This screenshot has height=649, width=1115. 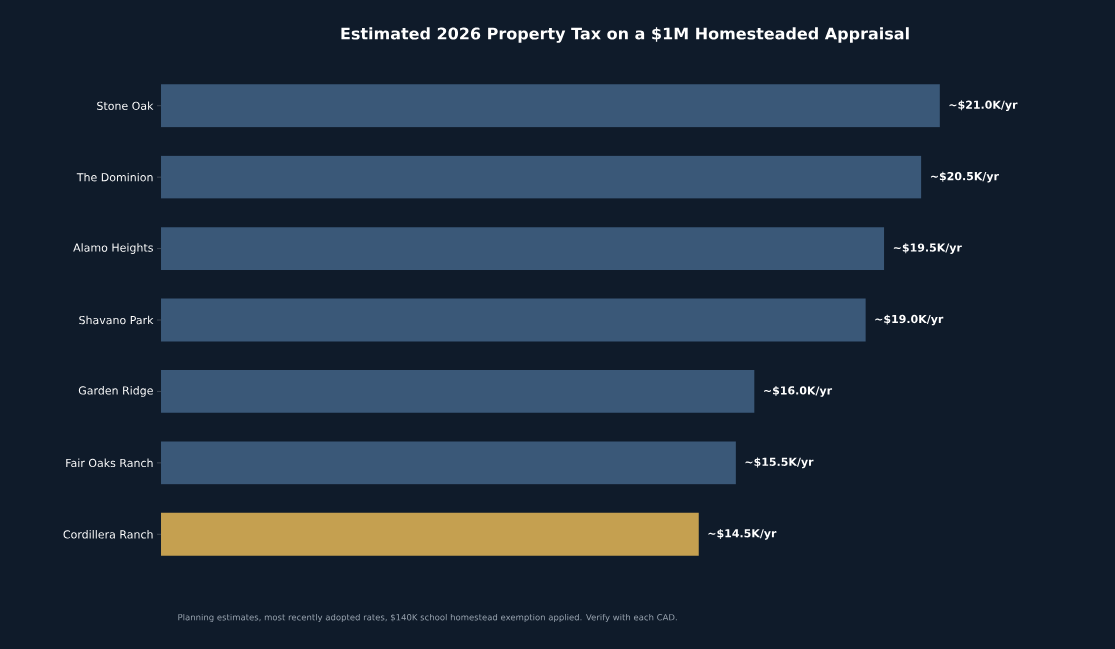 What do you see at coordinates (625, 35) in the screenshot?
I see `chart-title: Estimated 2026 Property Tax on a $1M Homesteaded Appraisal` at bounding box center [625, 35].